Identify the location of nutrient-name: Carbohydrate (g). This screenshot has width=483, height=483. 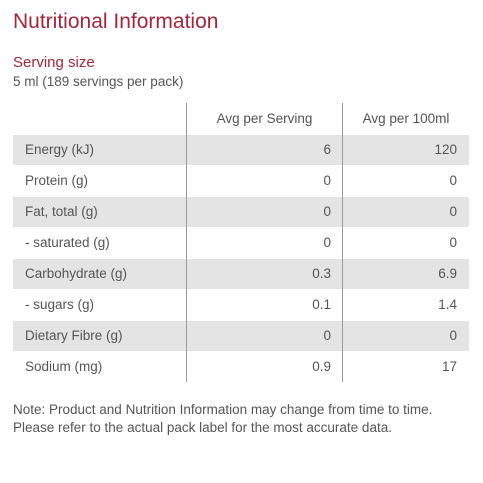
(100, 274).